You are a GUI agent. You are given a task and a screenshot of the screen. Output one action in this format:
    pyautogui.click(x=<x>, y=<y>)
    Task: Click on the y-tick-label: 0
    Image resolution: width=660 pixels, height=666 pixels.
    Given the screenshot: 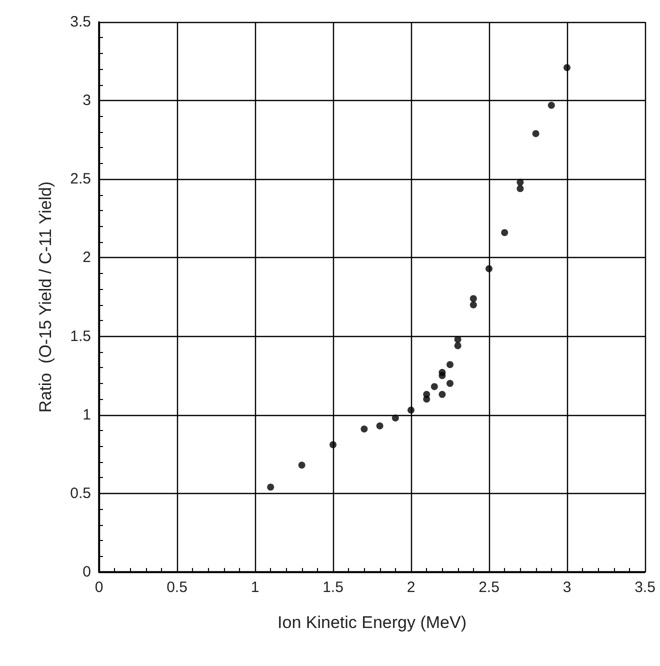 What is the action you would take?
    pyautogui.click(x=86, y=572)
    